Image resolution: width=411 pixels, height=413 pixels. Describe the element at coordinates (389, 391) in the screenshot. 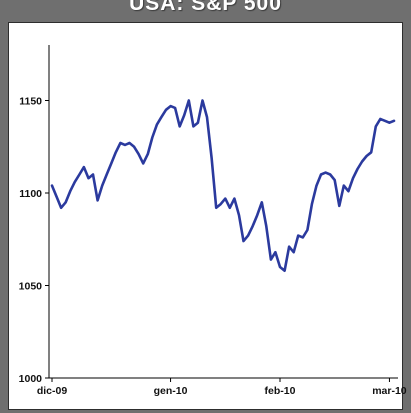

I see `x-tick-label: mar-10` at that location.